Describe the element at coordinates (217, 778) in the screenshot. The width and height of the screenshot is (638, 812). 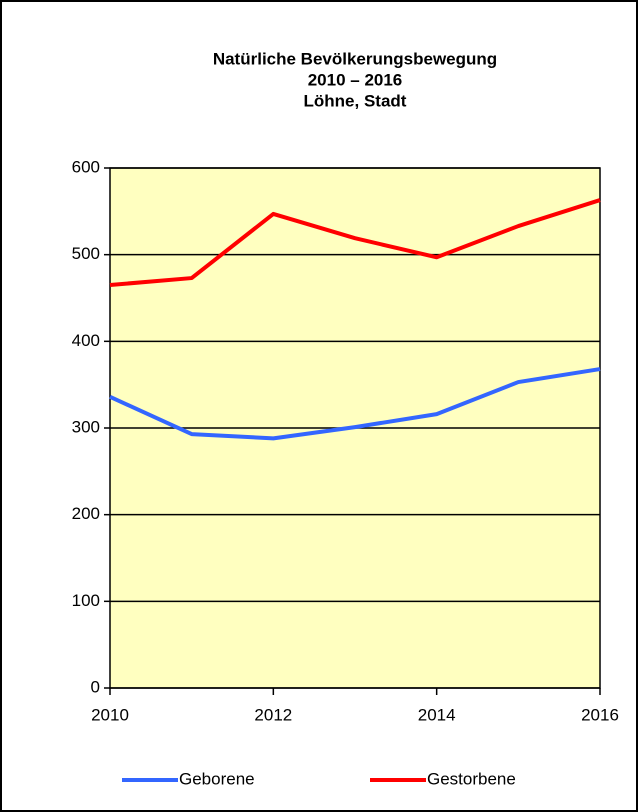
I see `legend-label: Geborene` at that location.